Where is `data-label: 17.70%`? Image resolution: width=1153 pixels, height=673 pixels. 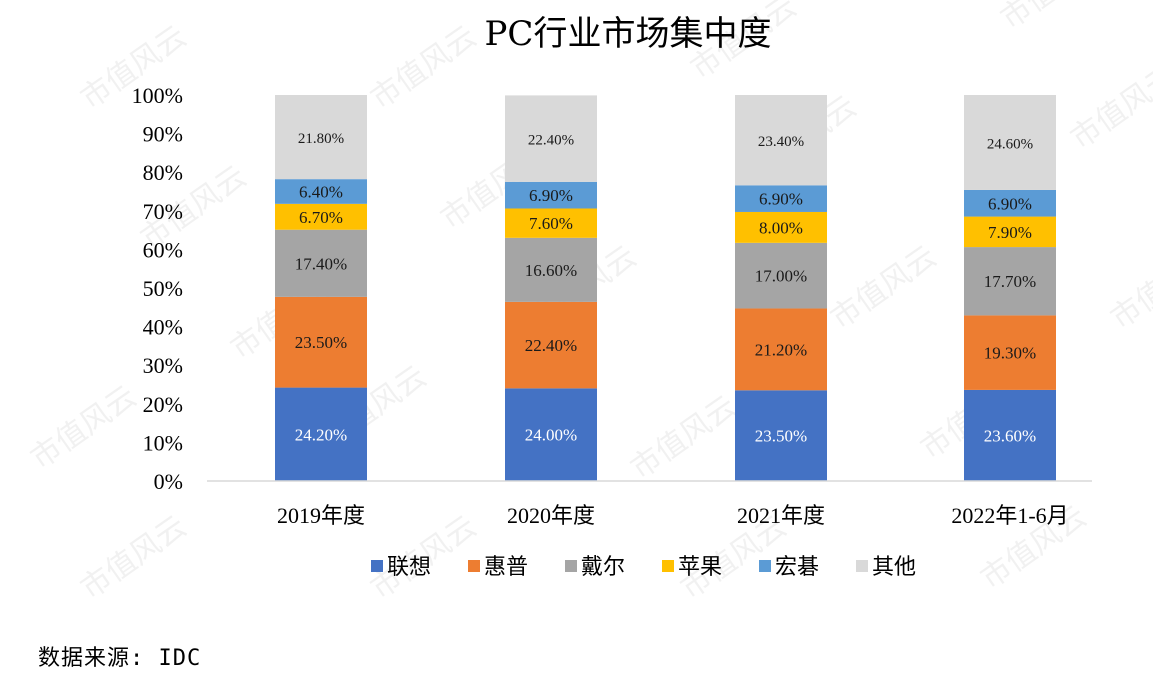
data-label: 17.70% is located at coordinates (1010, 281).